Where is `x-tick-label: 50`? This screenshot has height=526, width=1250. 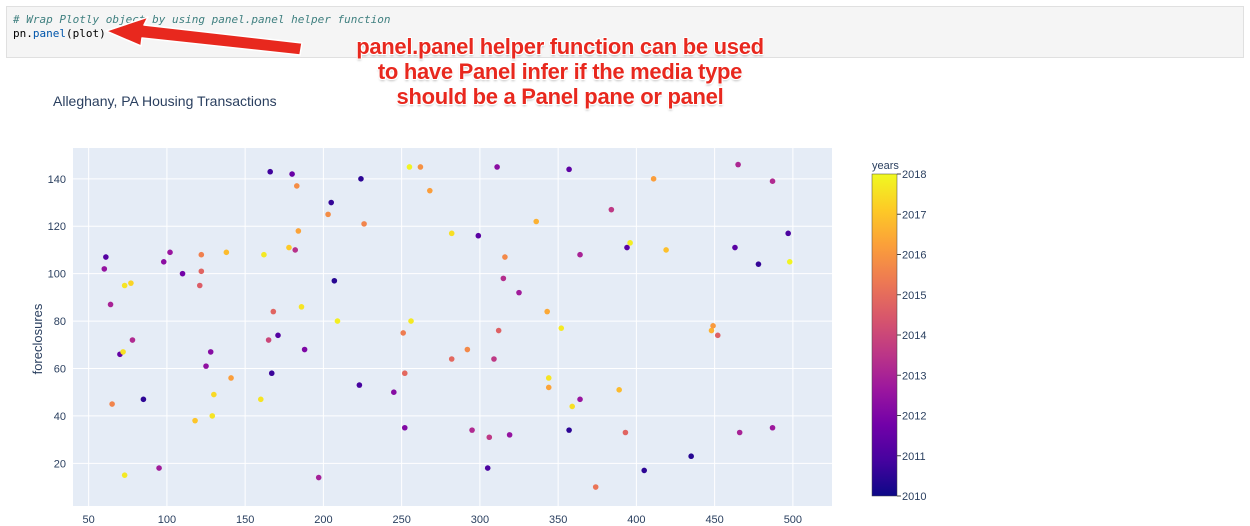
x-tick-label: 50 is located at coordinates (89, 520).